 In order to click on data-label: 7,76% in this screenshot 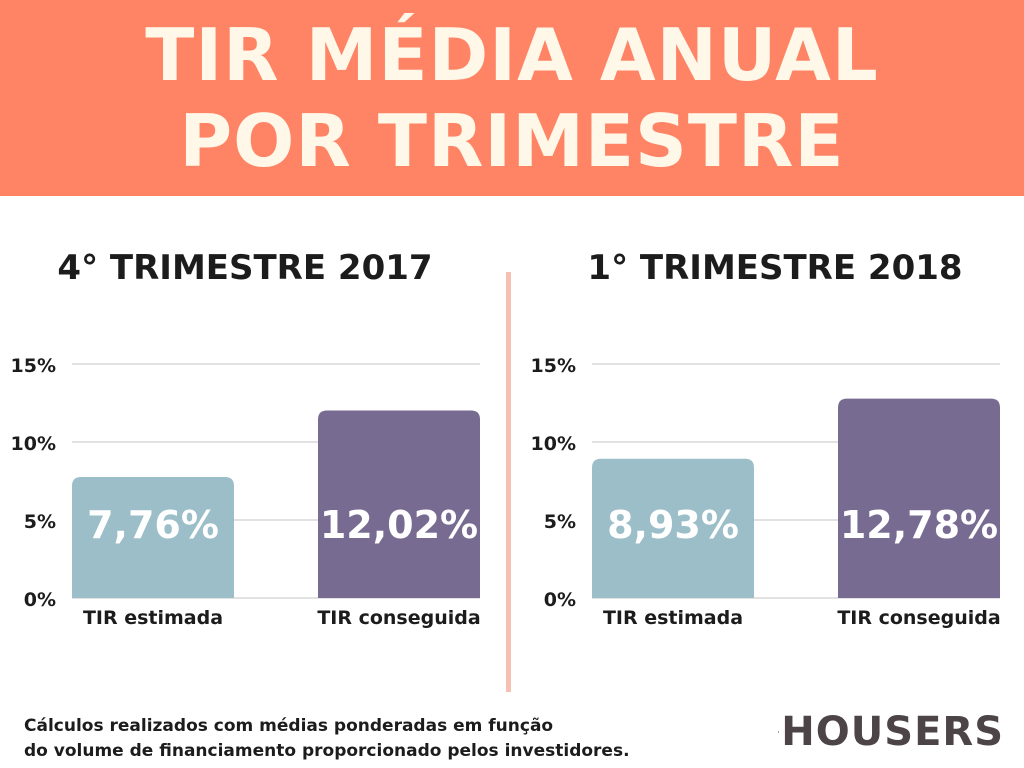, I will do `click(153, 525)`.